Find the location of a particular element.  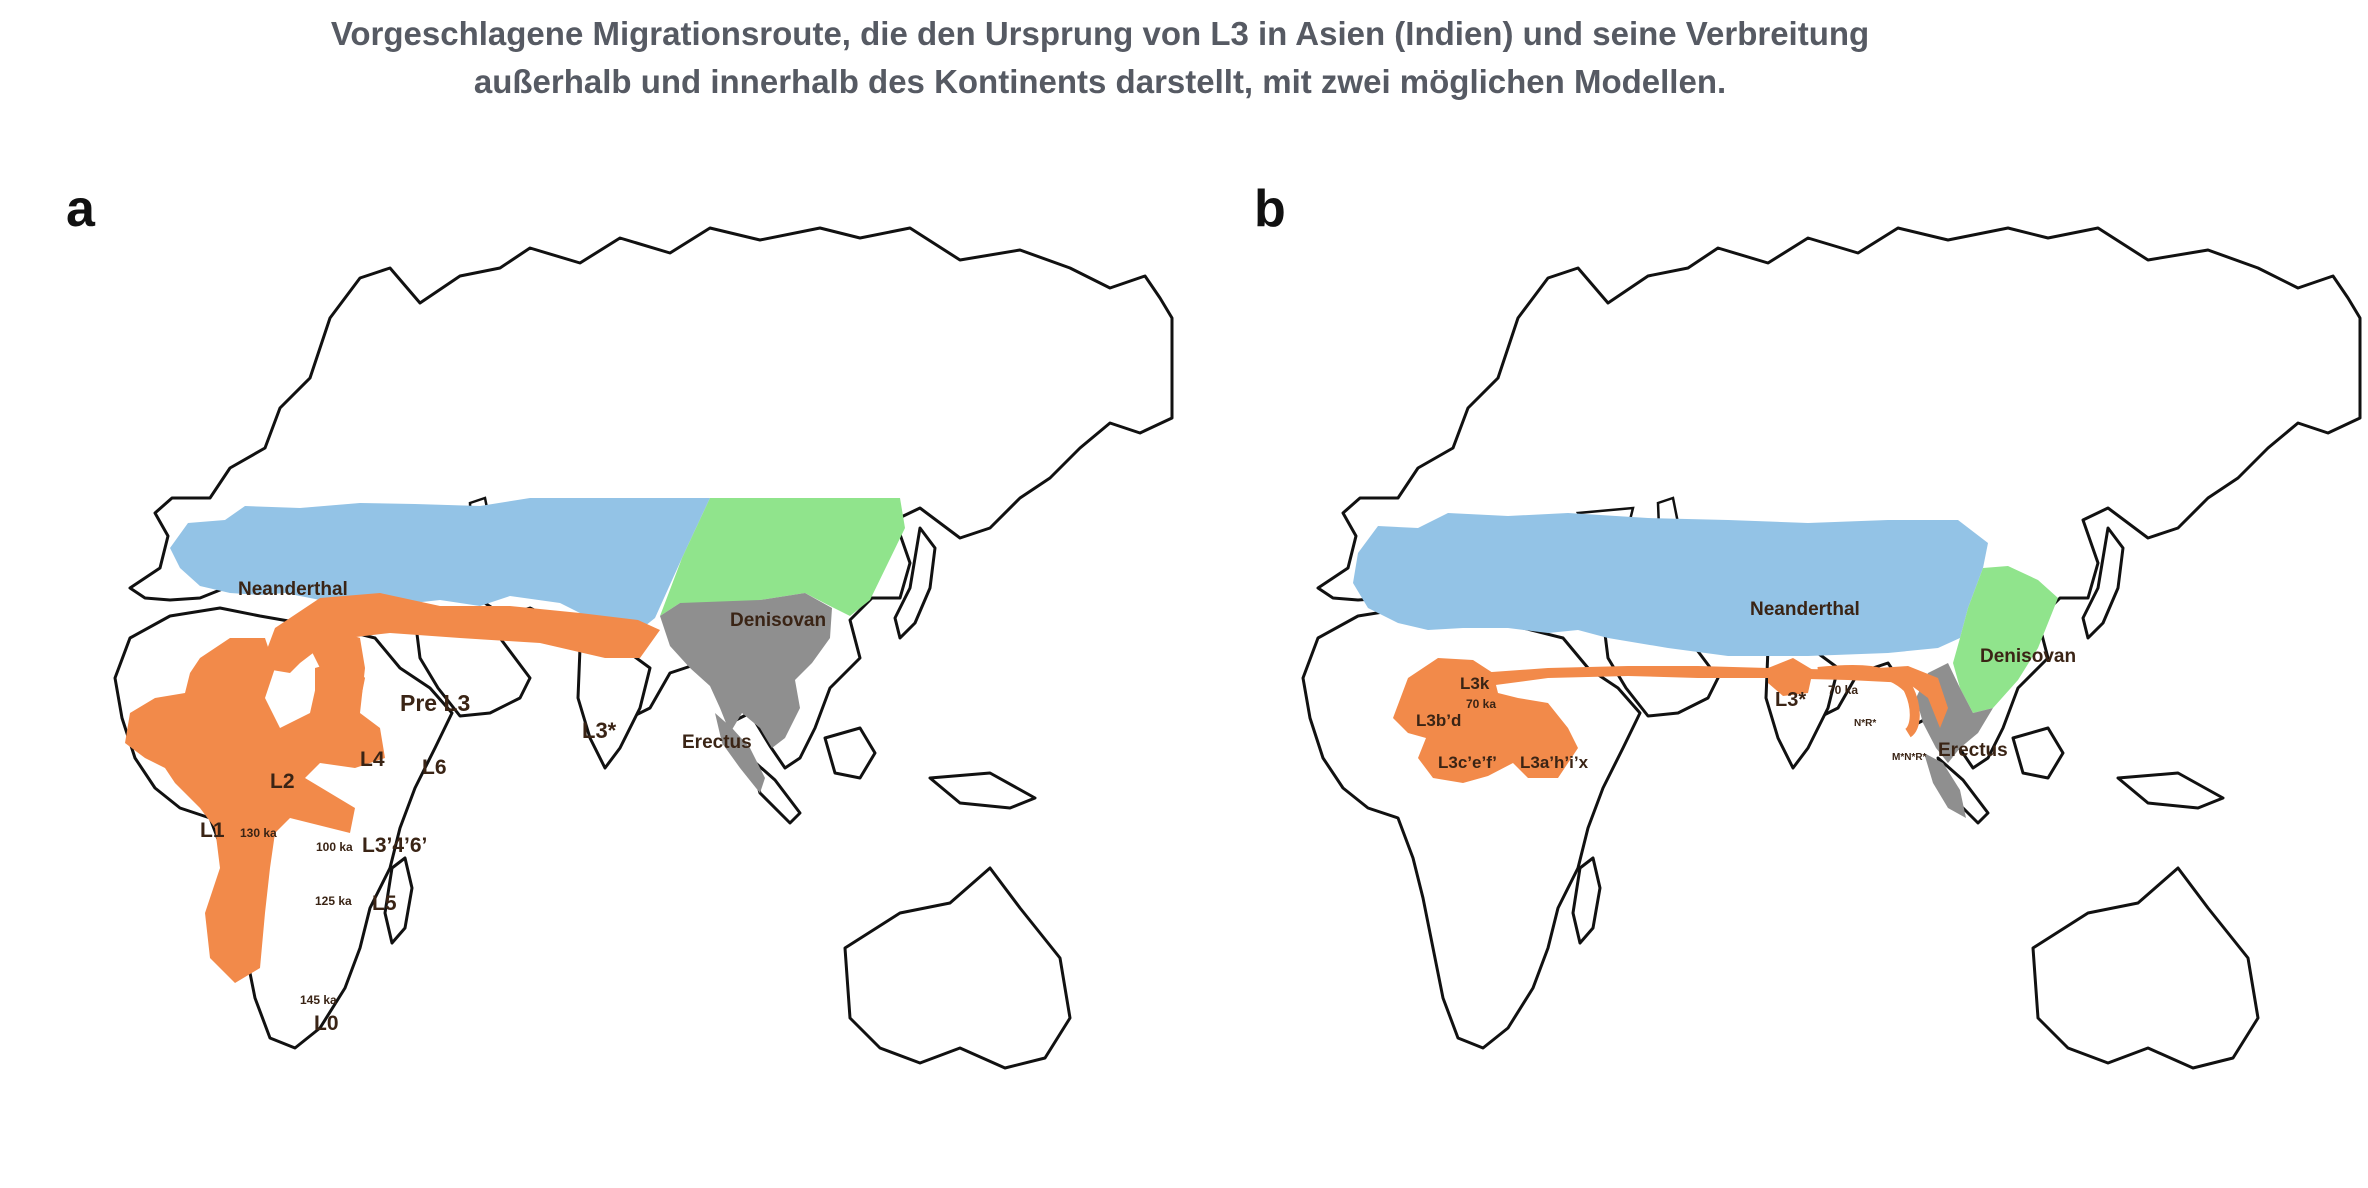

africa-outline is located at coordinates (283, 828).